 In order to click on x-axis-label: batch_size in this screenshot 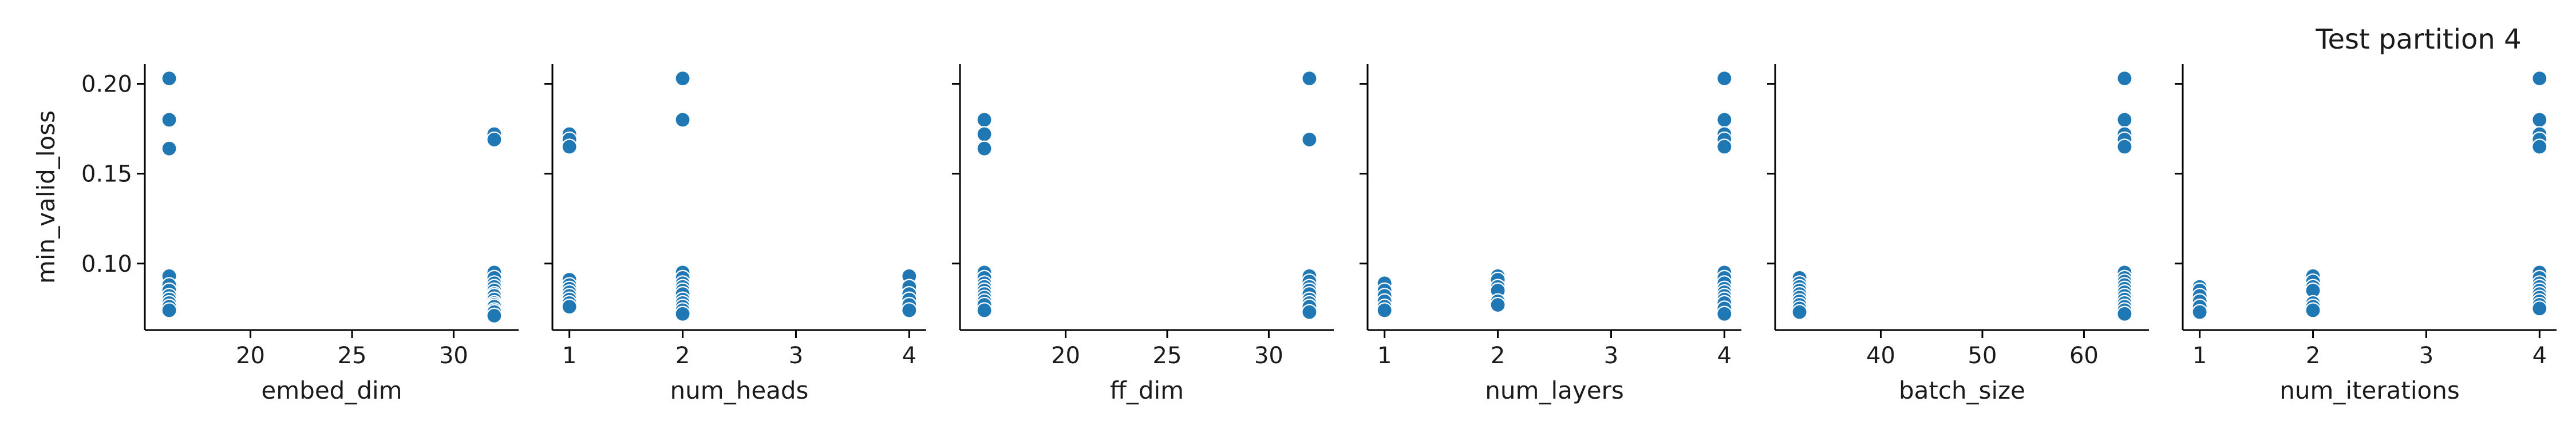, I will do `click(1962, 390)`.